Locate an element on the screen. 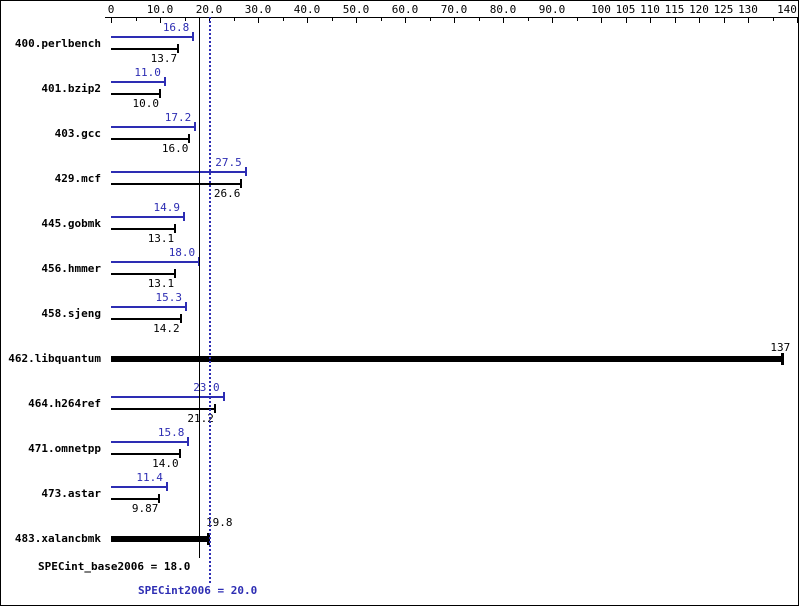 The height and width of the screenshot is (606, 799). axis-tick-label: 50.0 is located at coordinates (356, 9).